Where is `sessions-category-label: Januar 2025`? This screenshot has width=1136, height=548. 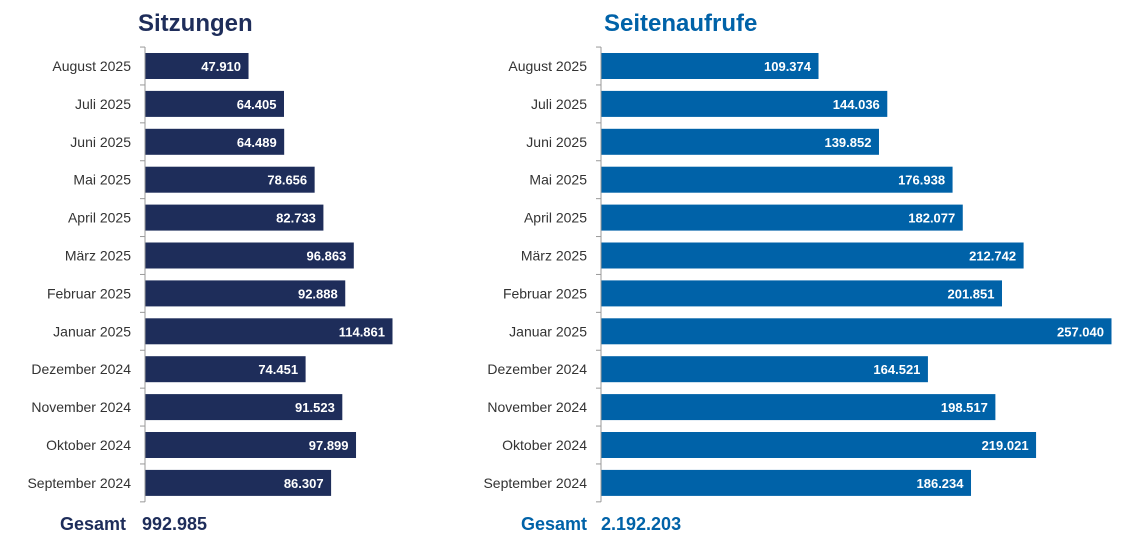
sessions-category-label: Januar 2025 is located at coordinates (92, 331).